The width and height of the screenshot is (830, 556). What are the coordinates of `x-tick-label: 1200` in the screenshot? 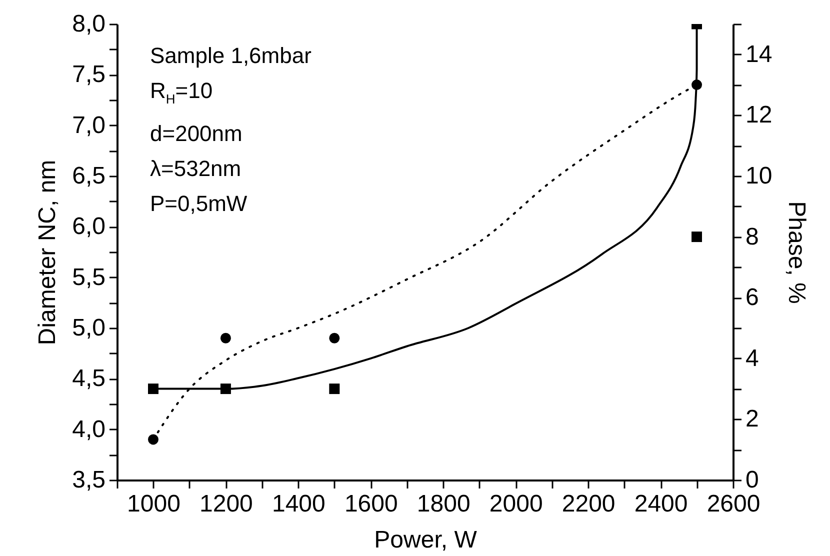 It's located at (226, 504).